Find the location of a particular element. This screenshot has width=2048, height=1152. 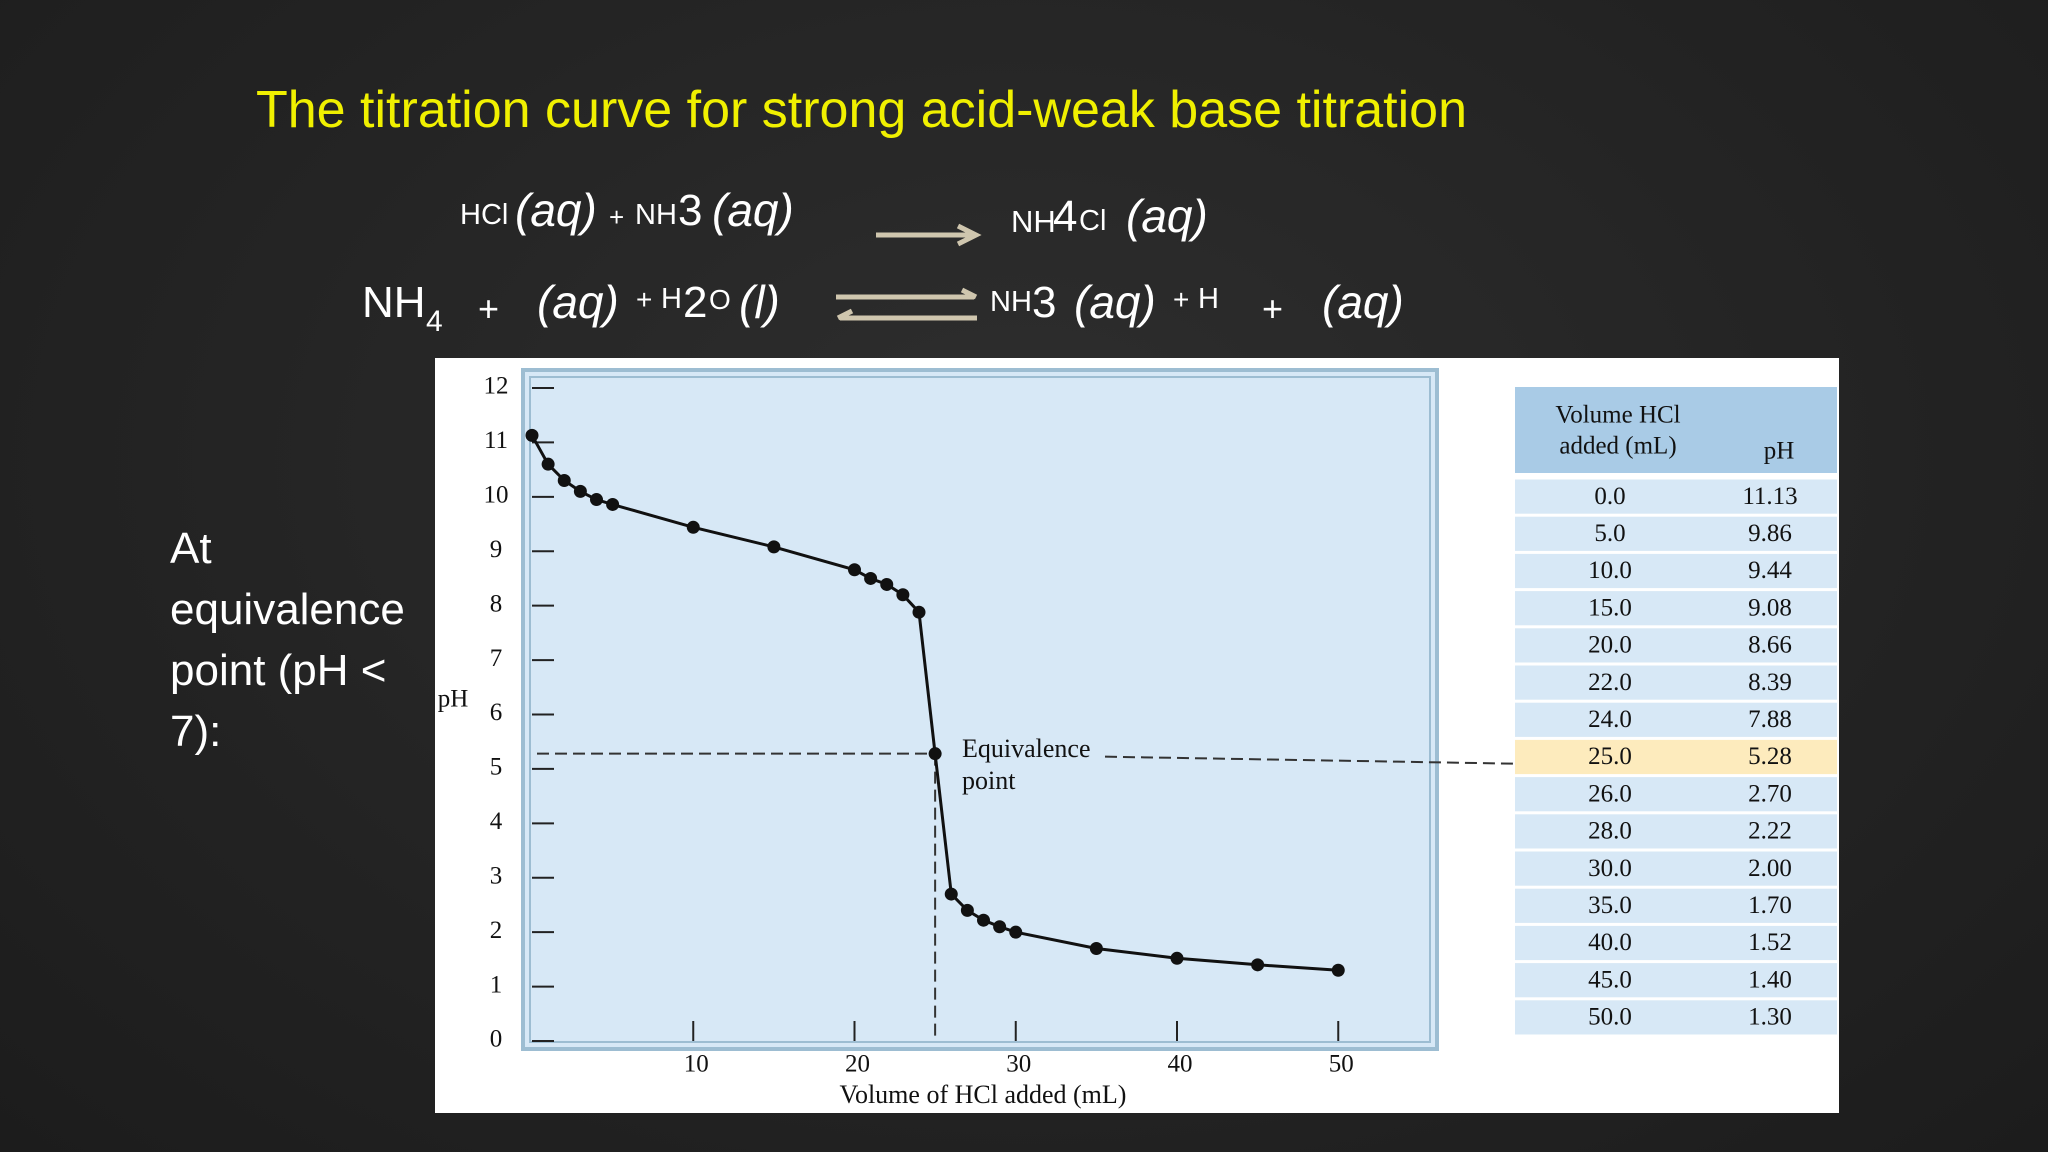

table-cell: 8.66 is located at coordinates (1770, 645).